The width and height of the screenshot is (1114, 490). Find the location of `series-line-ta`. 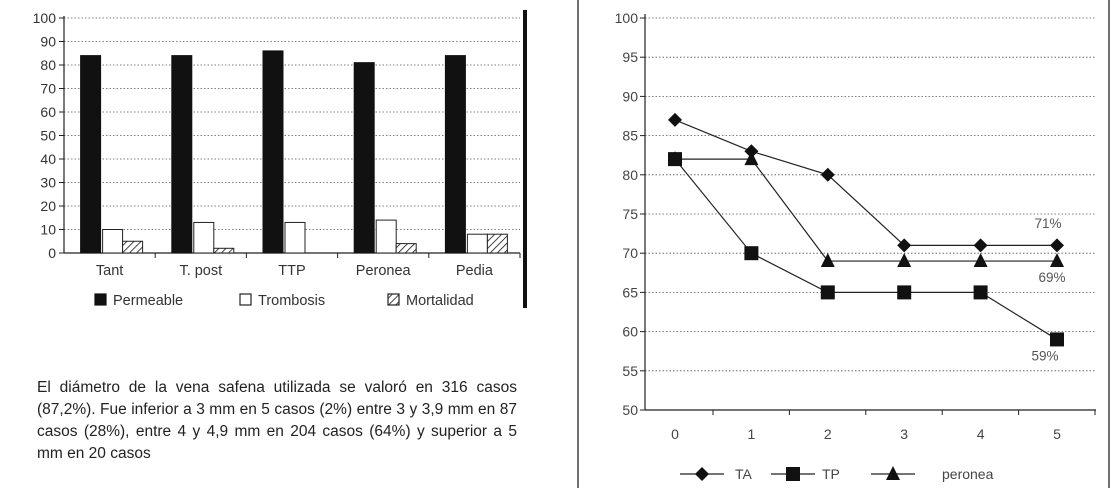

series-line-ta is located at coordinates (865, 182).